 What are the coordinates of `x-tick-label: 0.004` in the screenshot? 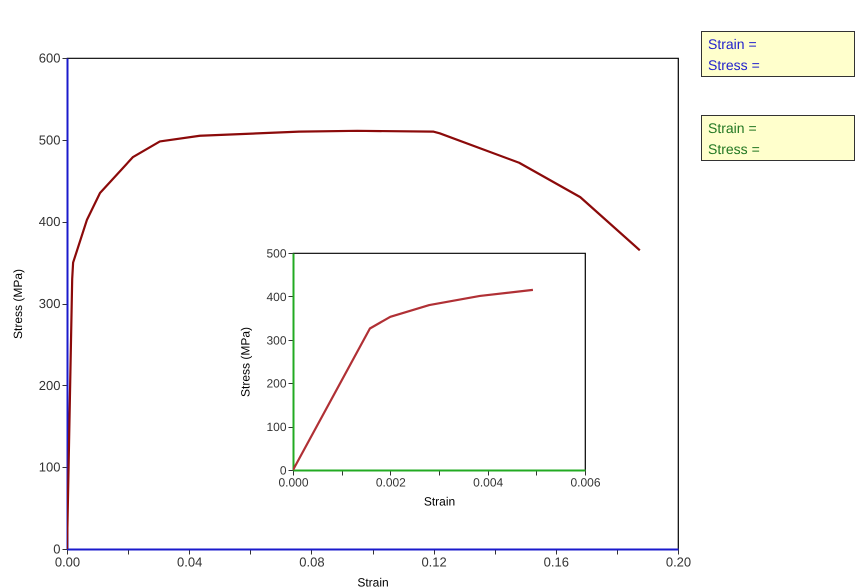 It's located at (488, 483).